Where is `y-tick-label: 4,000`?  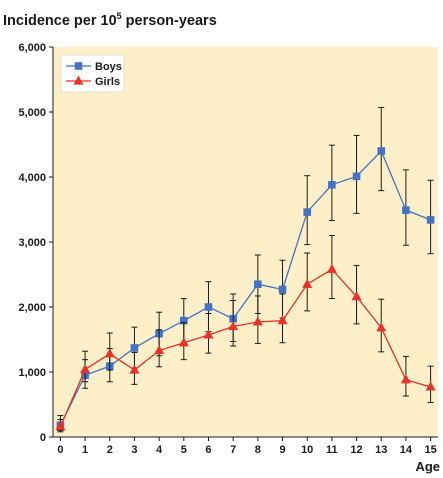
y-tick-label: 4,000 is located at coordinates (32, 178).